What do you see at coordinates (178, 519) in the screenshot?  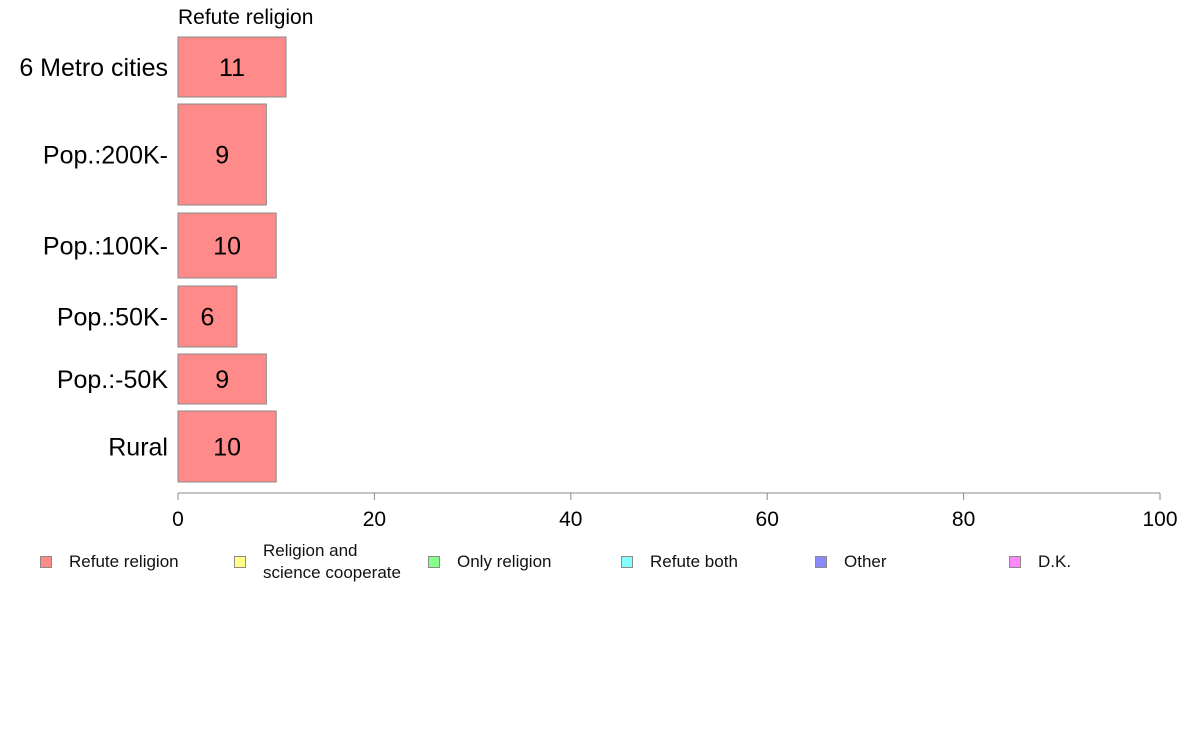 I see `x-tick-label: 0` at bounding box center [178, 519].